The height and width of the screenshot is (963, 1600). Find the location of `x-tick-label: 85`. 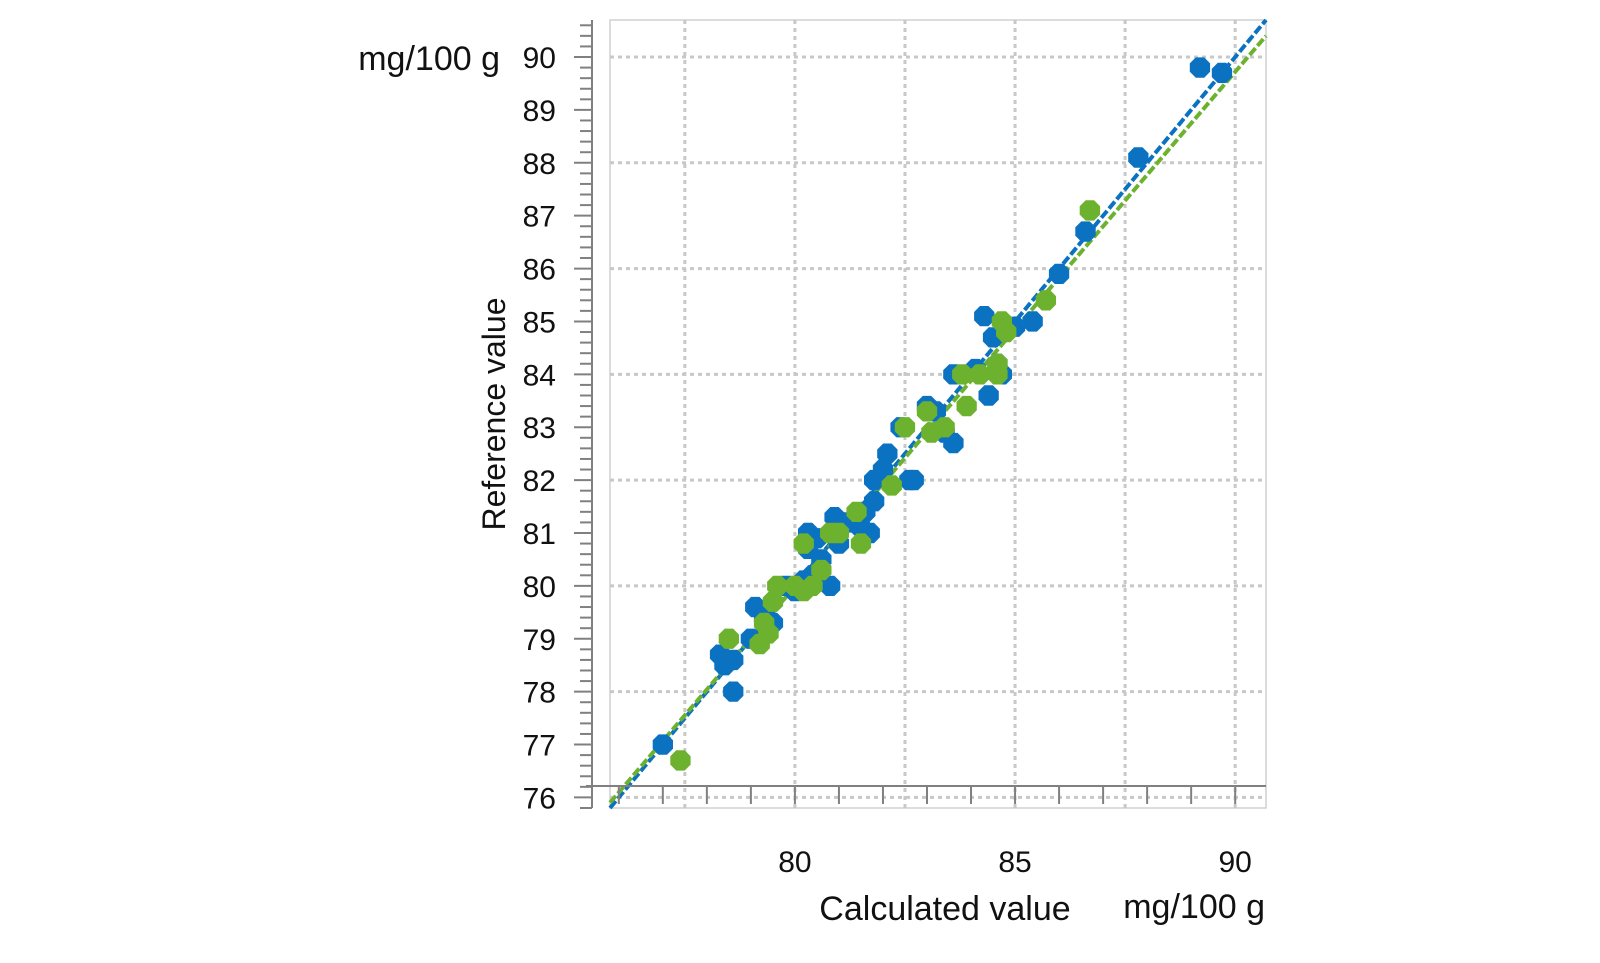

x-tick-label: 85 is located at coordinates (1014, 862).